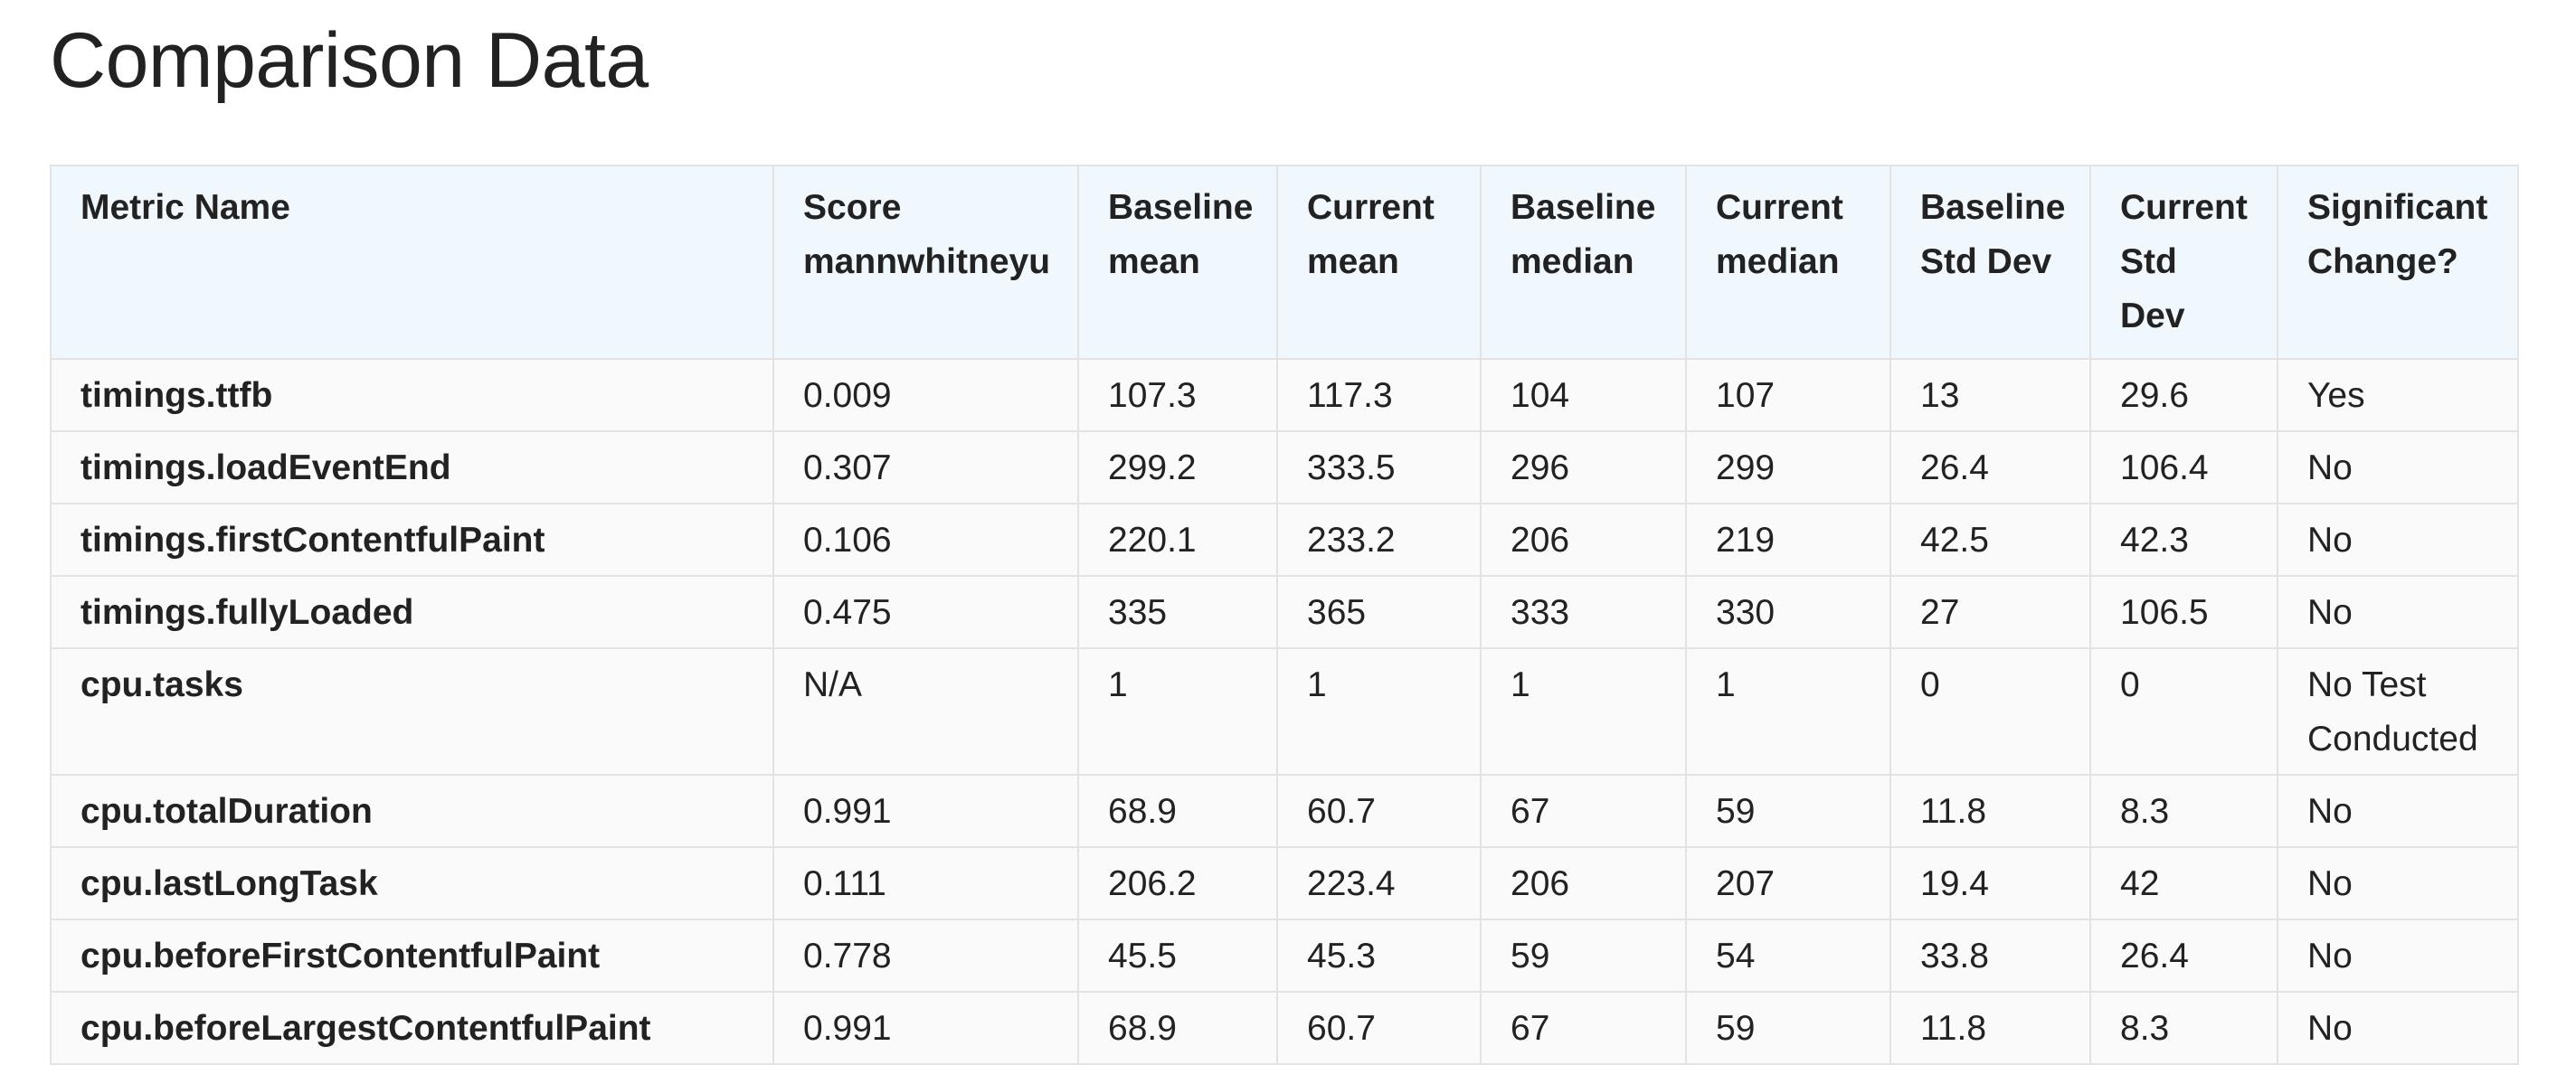 This screenshot has width=2576, height=1065. I want to click on header-baseline-mean: Baseline mean, so click(1178, 262).